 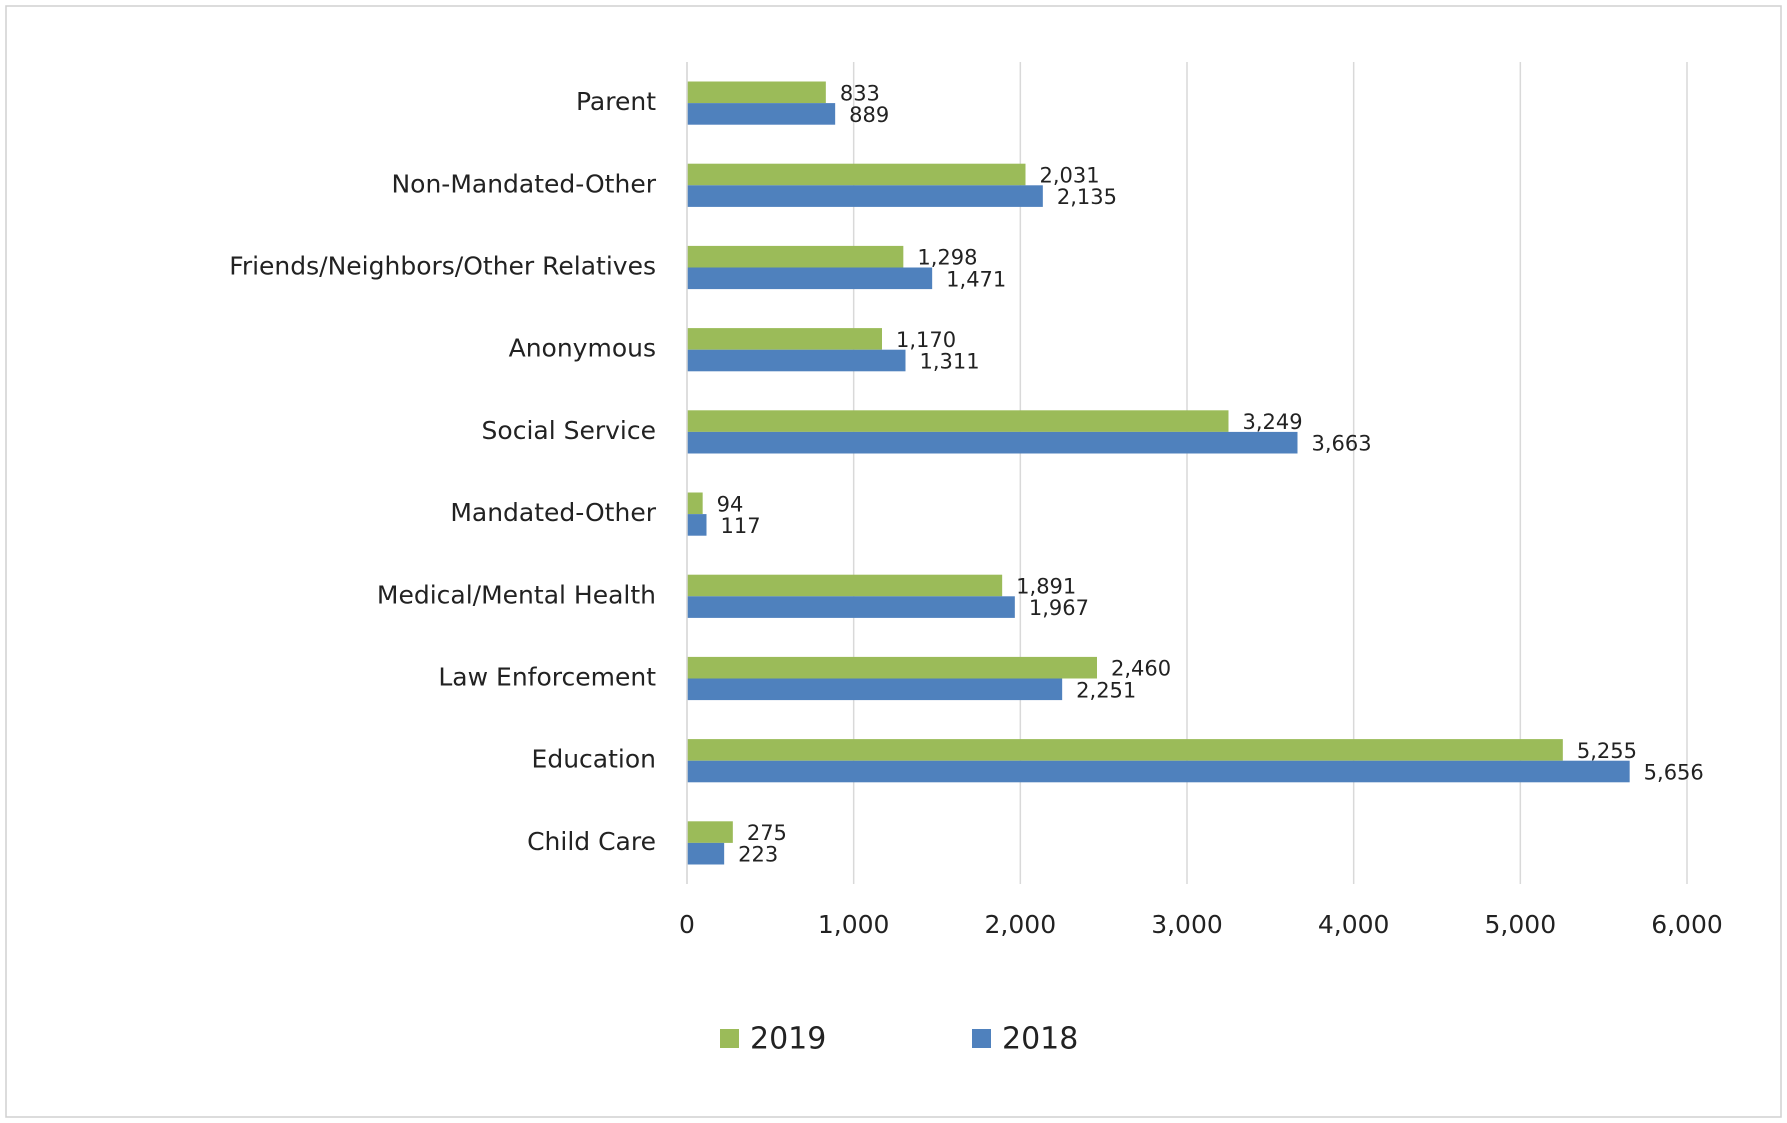 What do you see at coordinates (591, 841) in the screenshot?
I see `y-tick-label: Child Care` at bounding box center [591, 841].